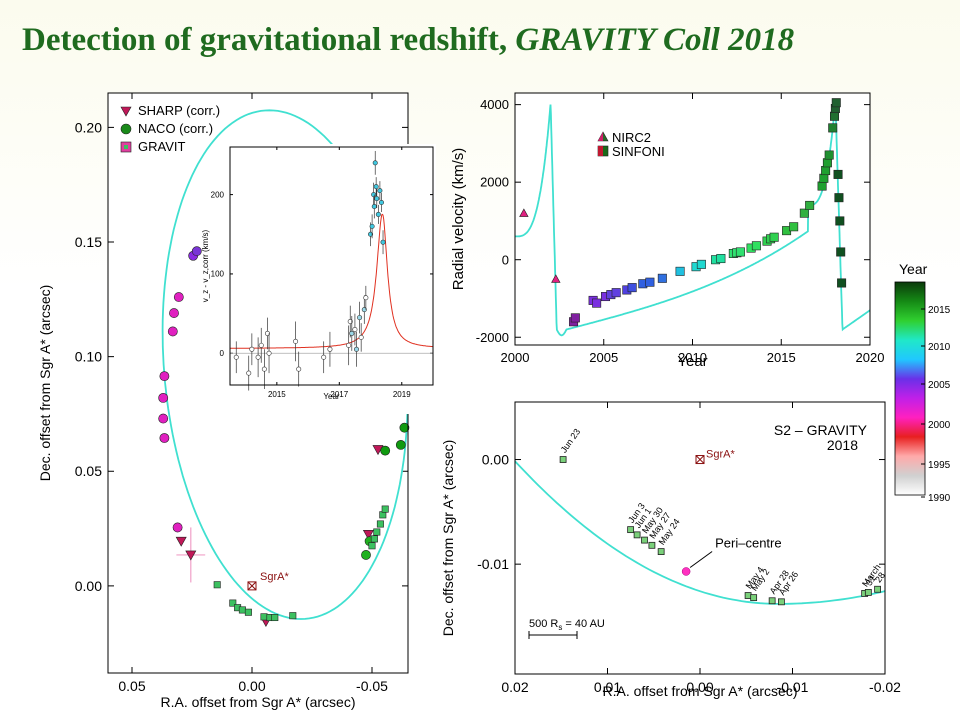 The width and height of the screenshot is (960, 720). Describe the element at coordinates (939, 498) in the screenshot. I see `colorbar-tick-label: 1990` at that location.